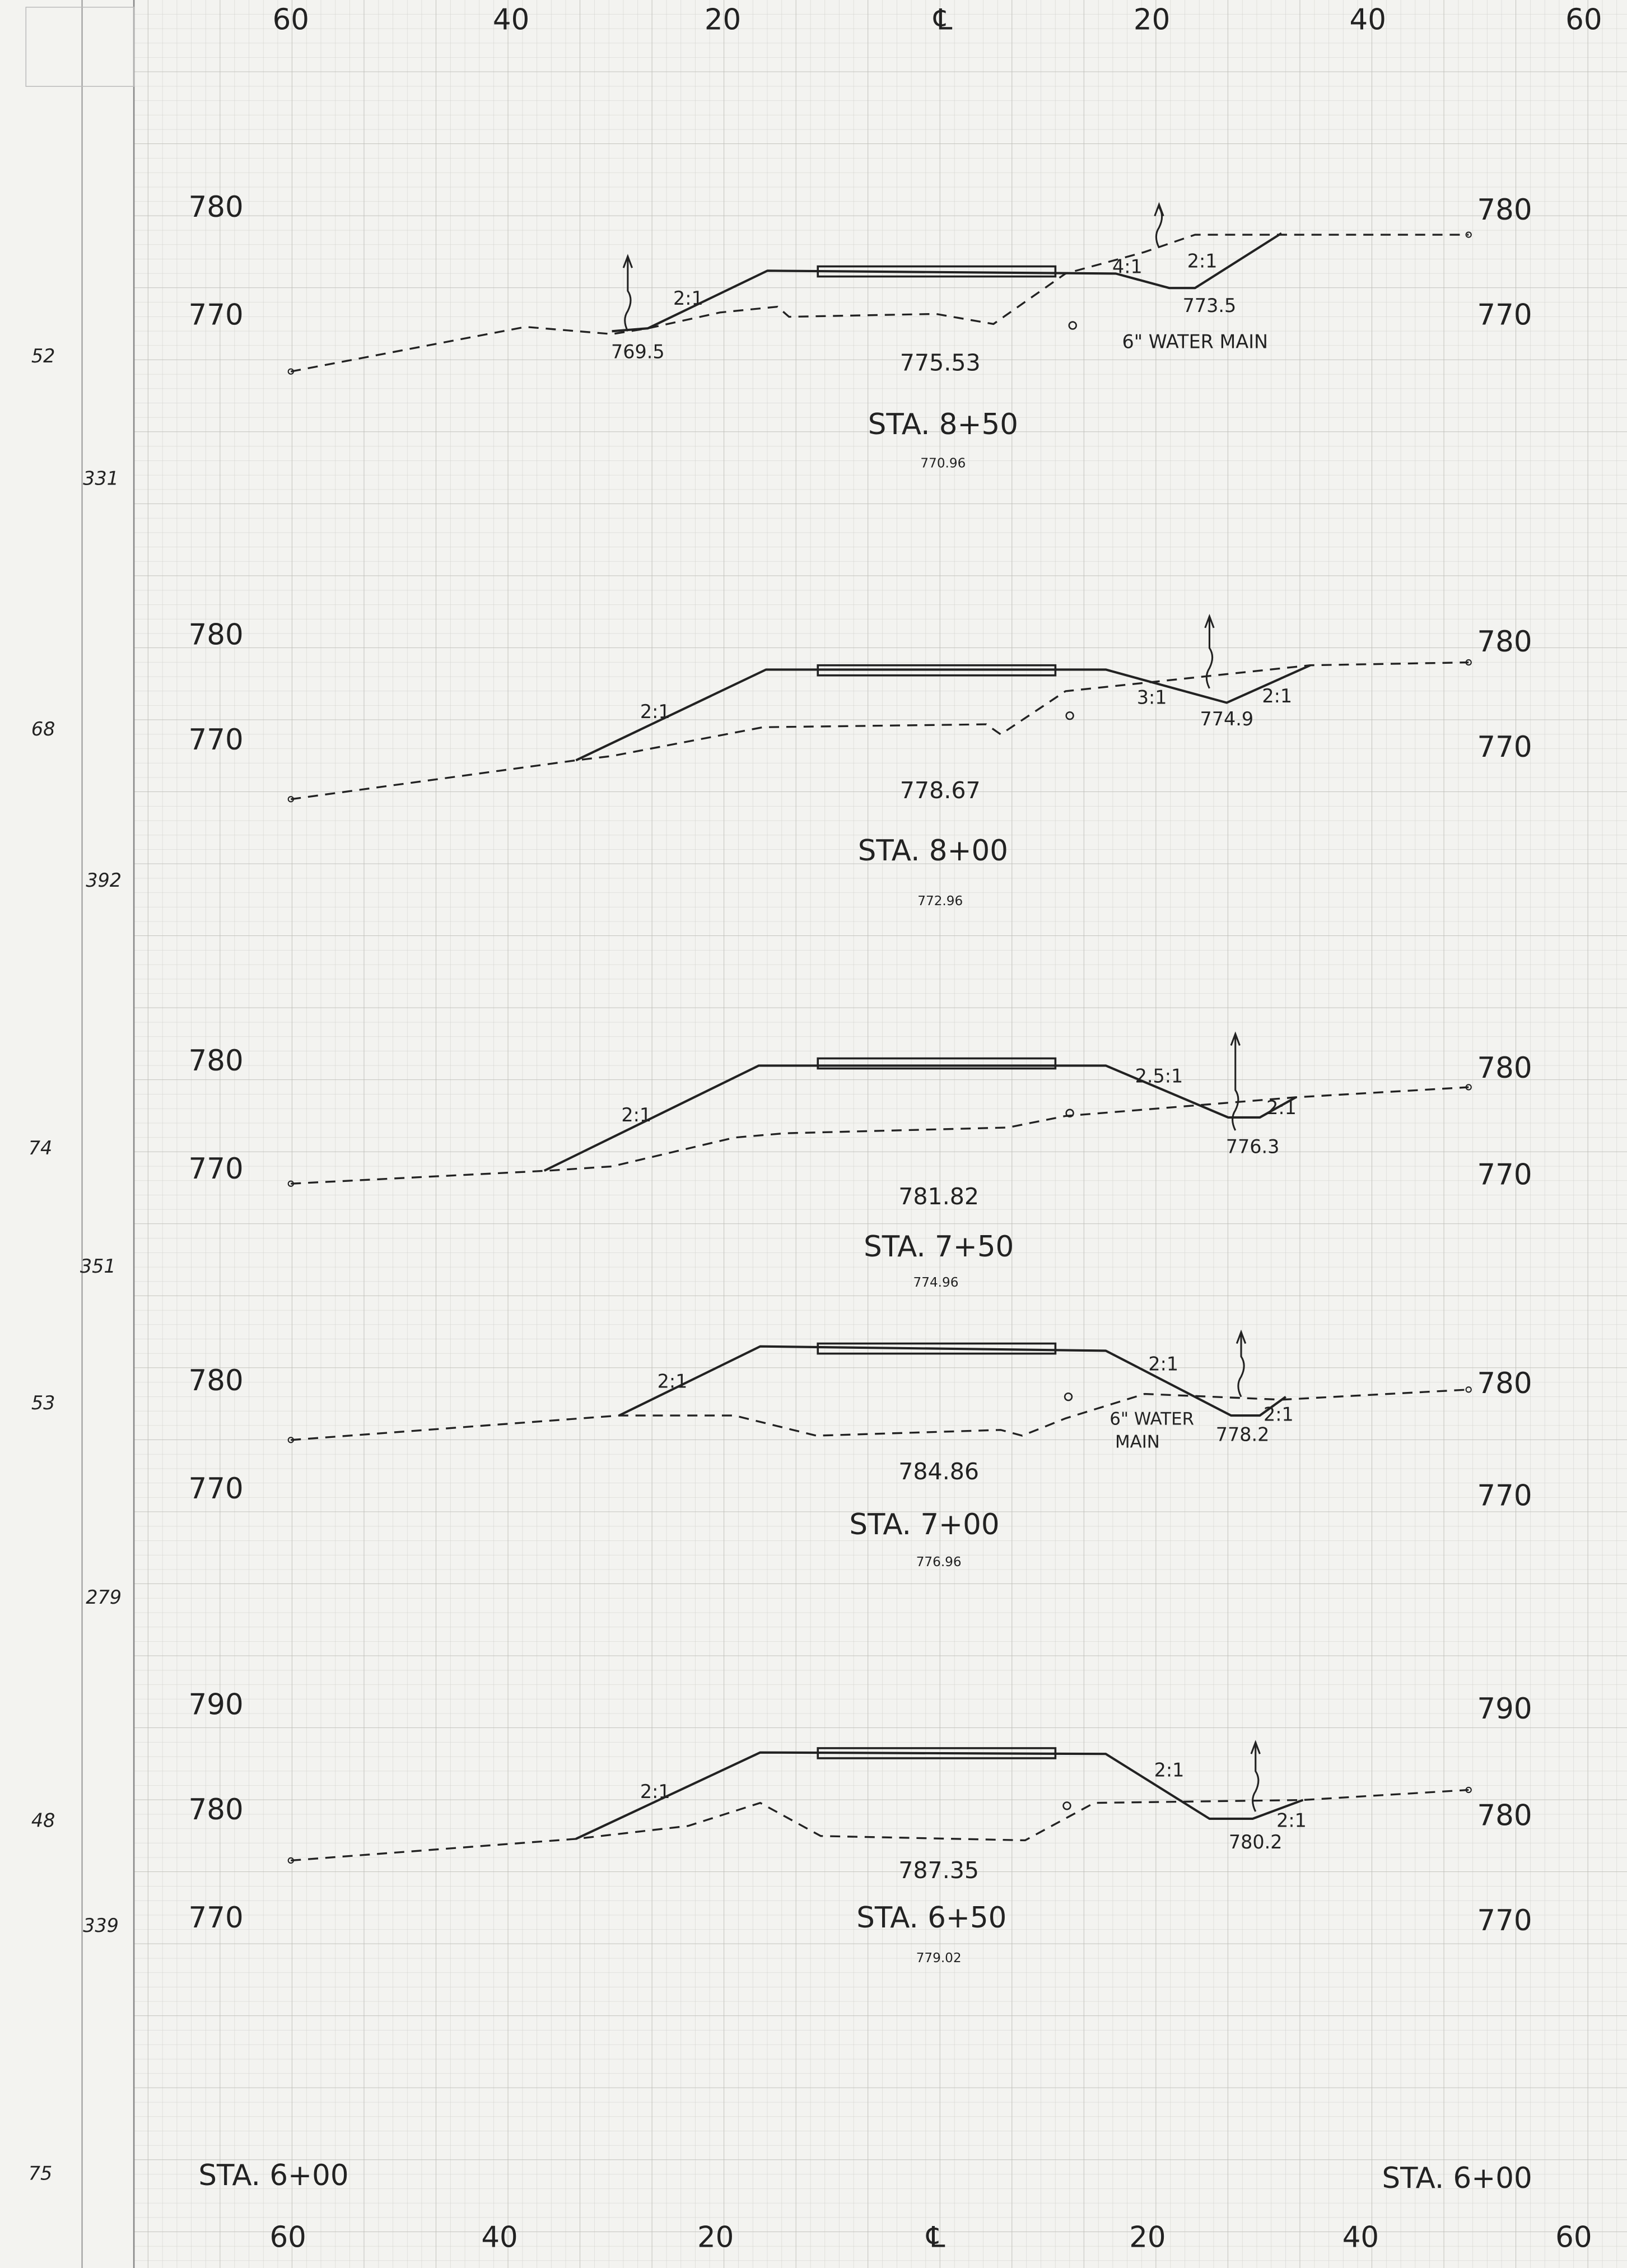 Image resolution: width=1627 pixels, height=2268 pixels. What do you see at coordinates (98, 1266) in the screenshot?
I see `margin-number: 351` at bounding box center [98, 1266].